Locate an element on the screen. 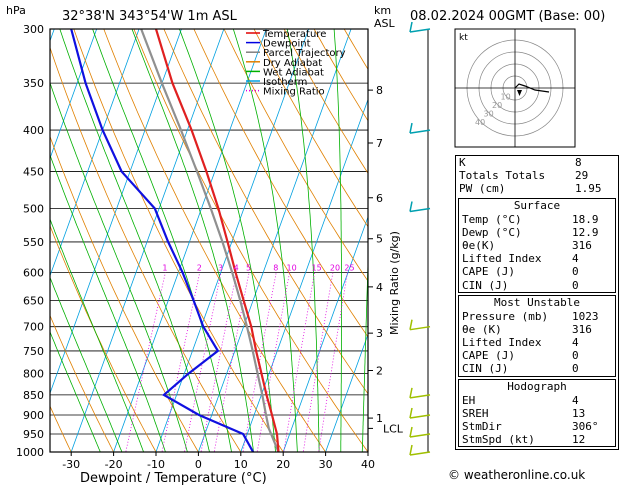 Image resolution: width=629 pixels, height=486 pixels. pressure-tick-label: 850 is located at coordinates (33, 395).